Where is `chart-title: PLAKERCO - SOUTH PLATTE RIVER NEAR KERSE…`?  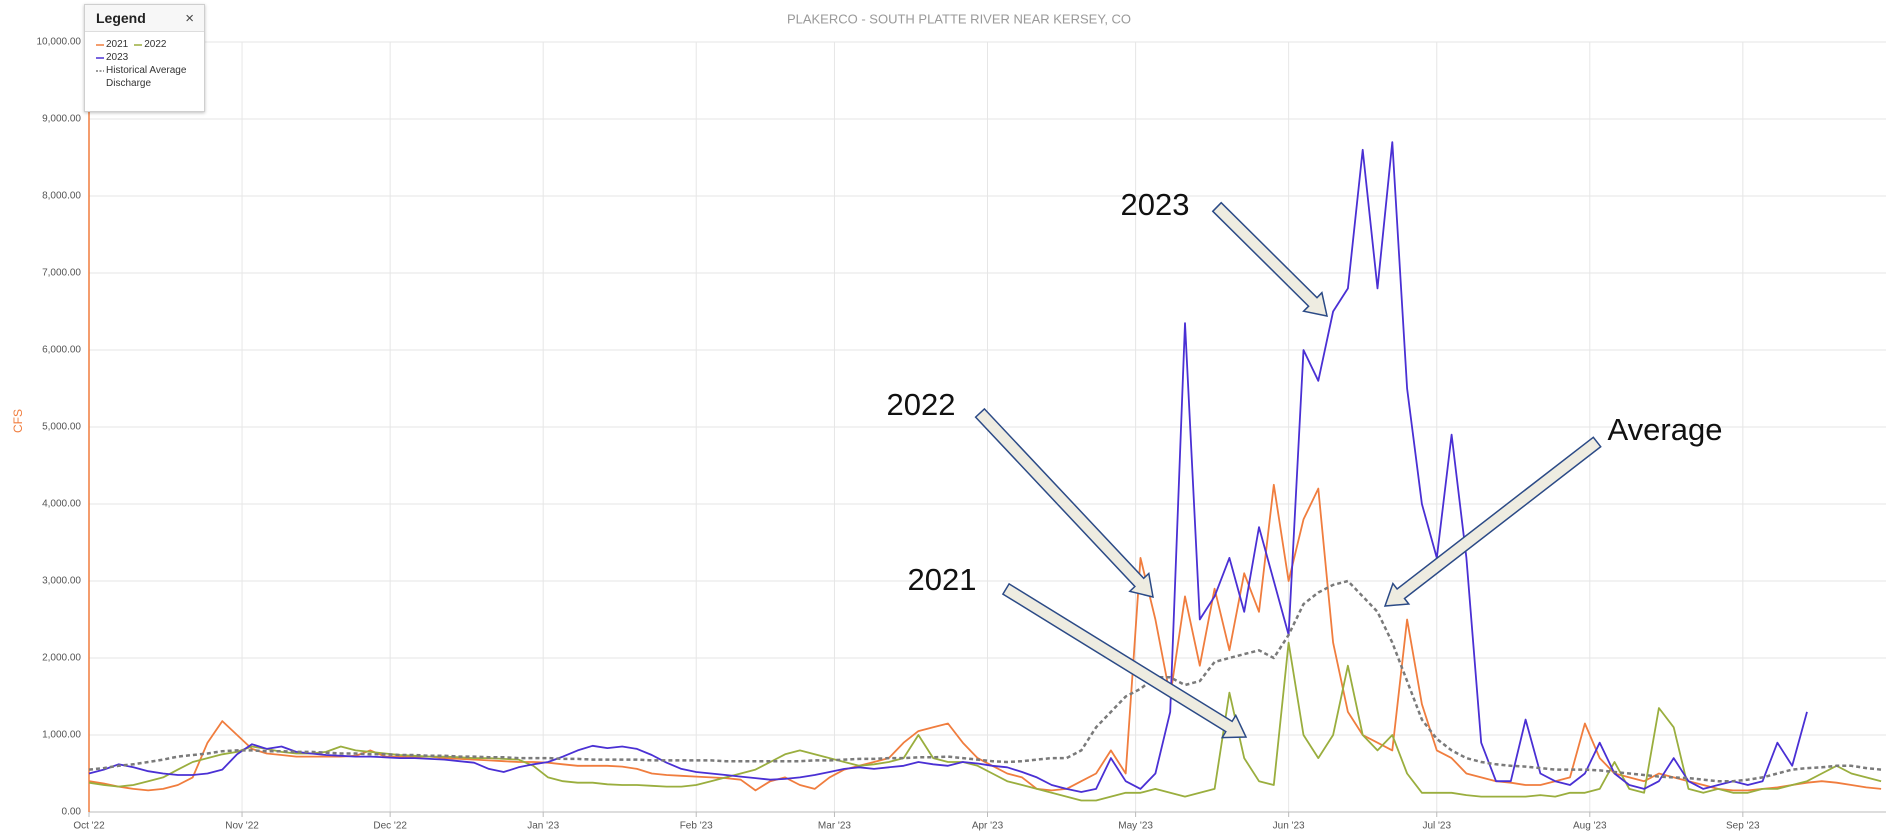
chart-title: PLAKERCO - SOUTH PLATTE RIVER NEAR KERSE… is located at coordinates (959, 18).